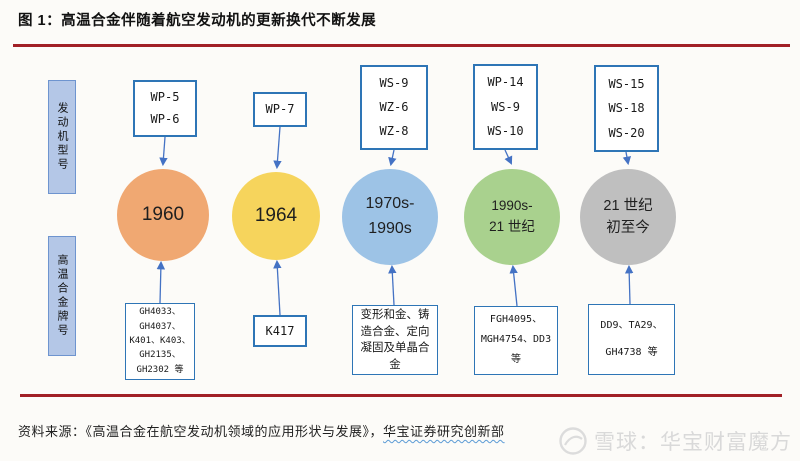 This screenshot has height=461, width=800. What do you see at coordinates (395, 315) in the screenshot?
I see `alloy-grade: 变形和金、铸` at bounding box center [395, 315].